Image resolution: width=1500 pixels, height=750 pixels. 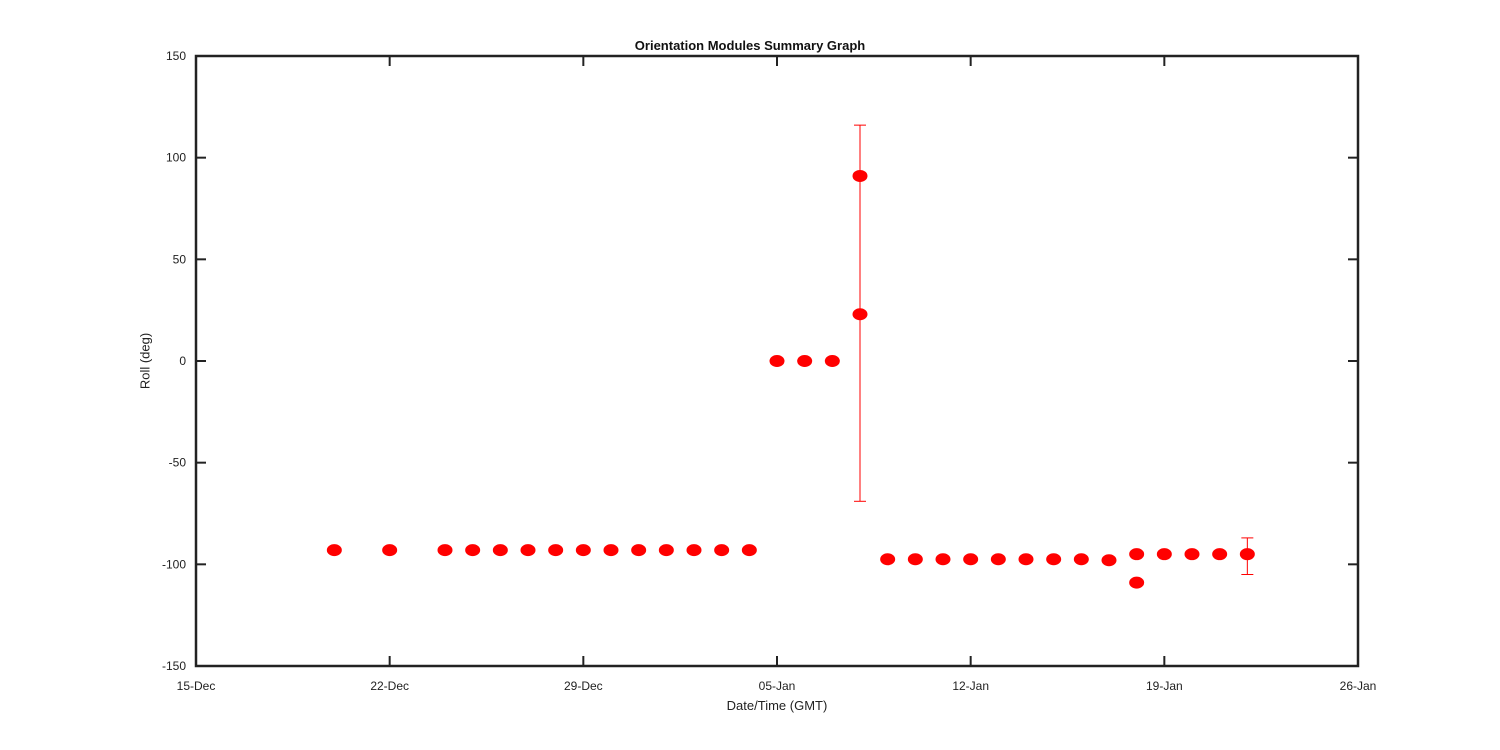 I want to click on y-tick-label: -150, so click(x=174, y=666).